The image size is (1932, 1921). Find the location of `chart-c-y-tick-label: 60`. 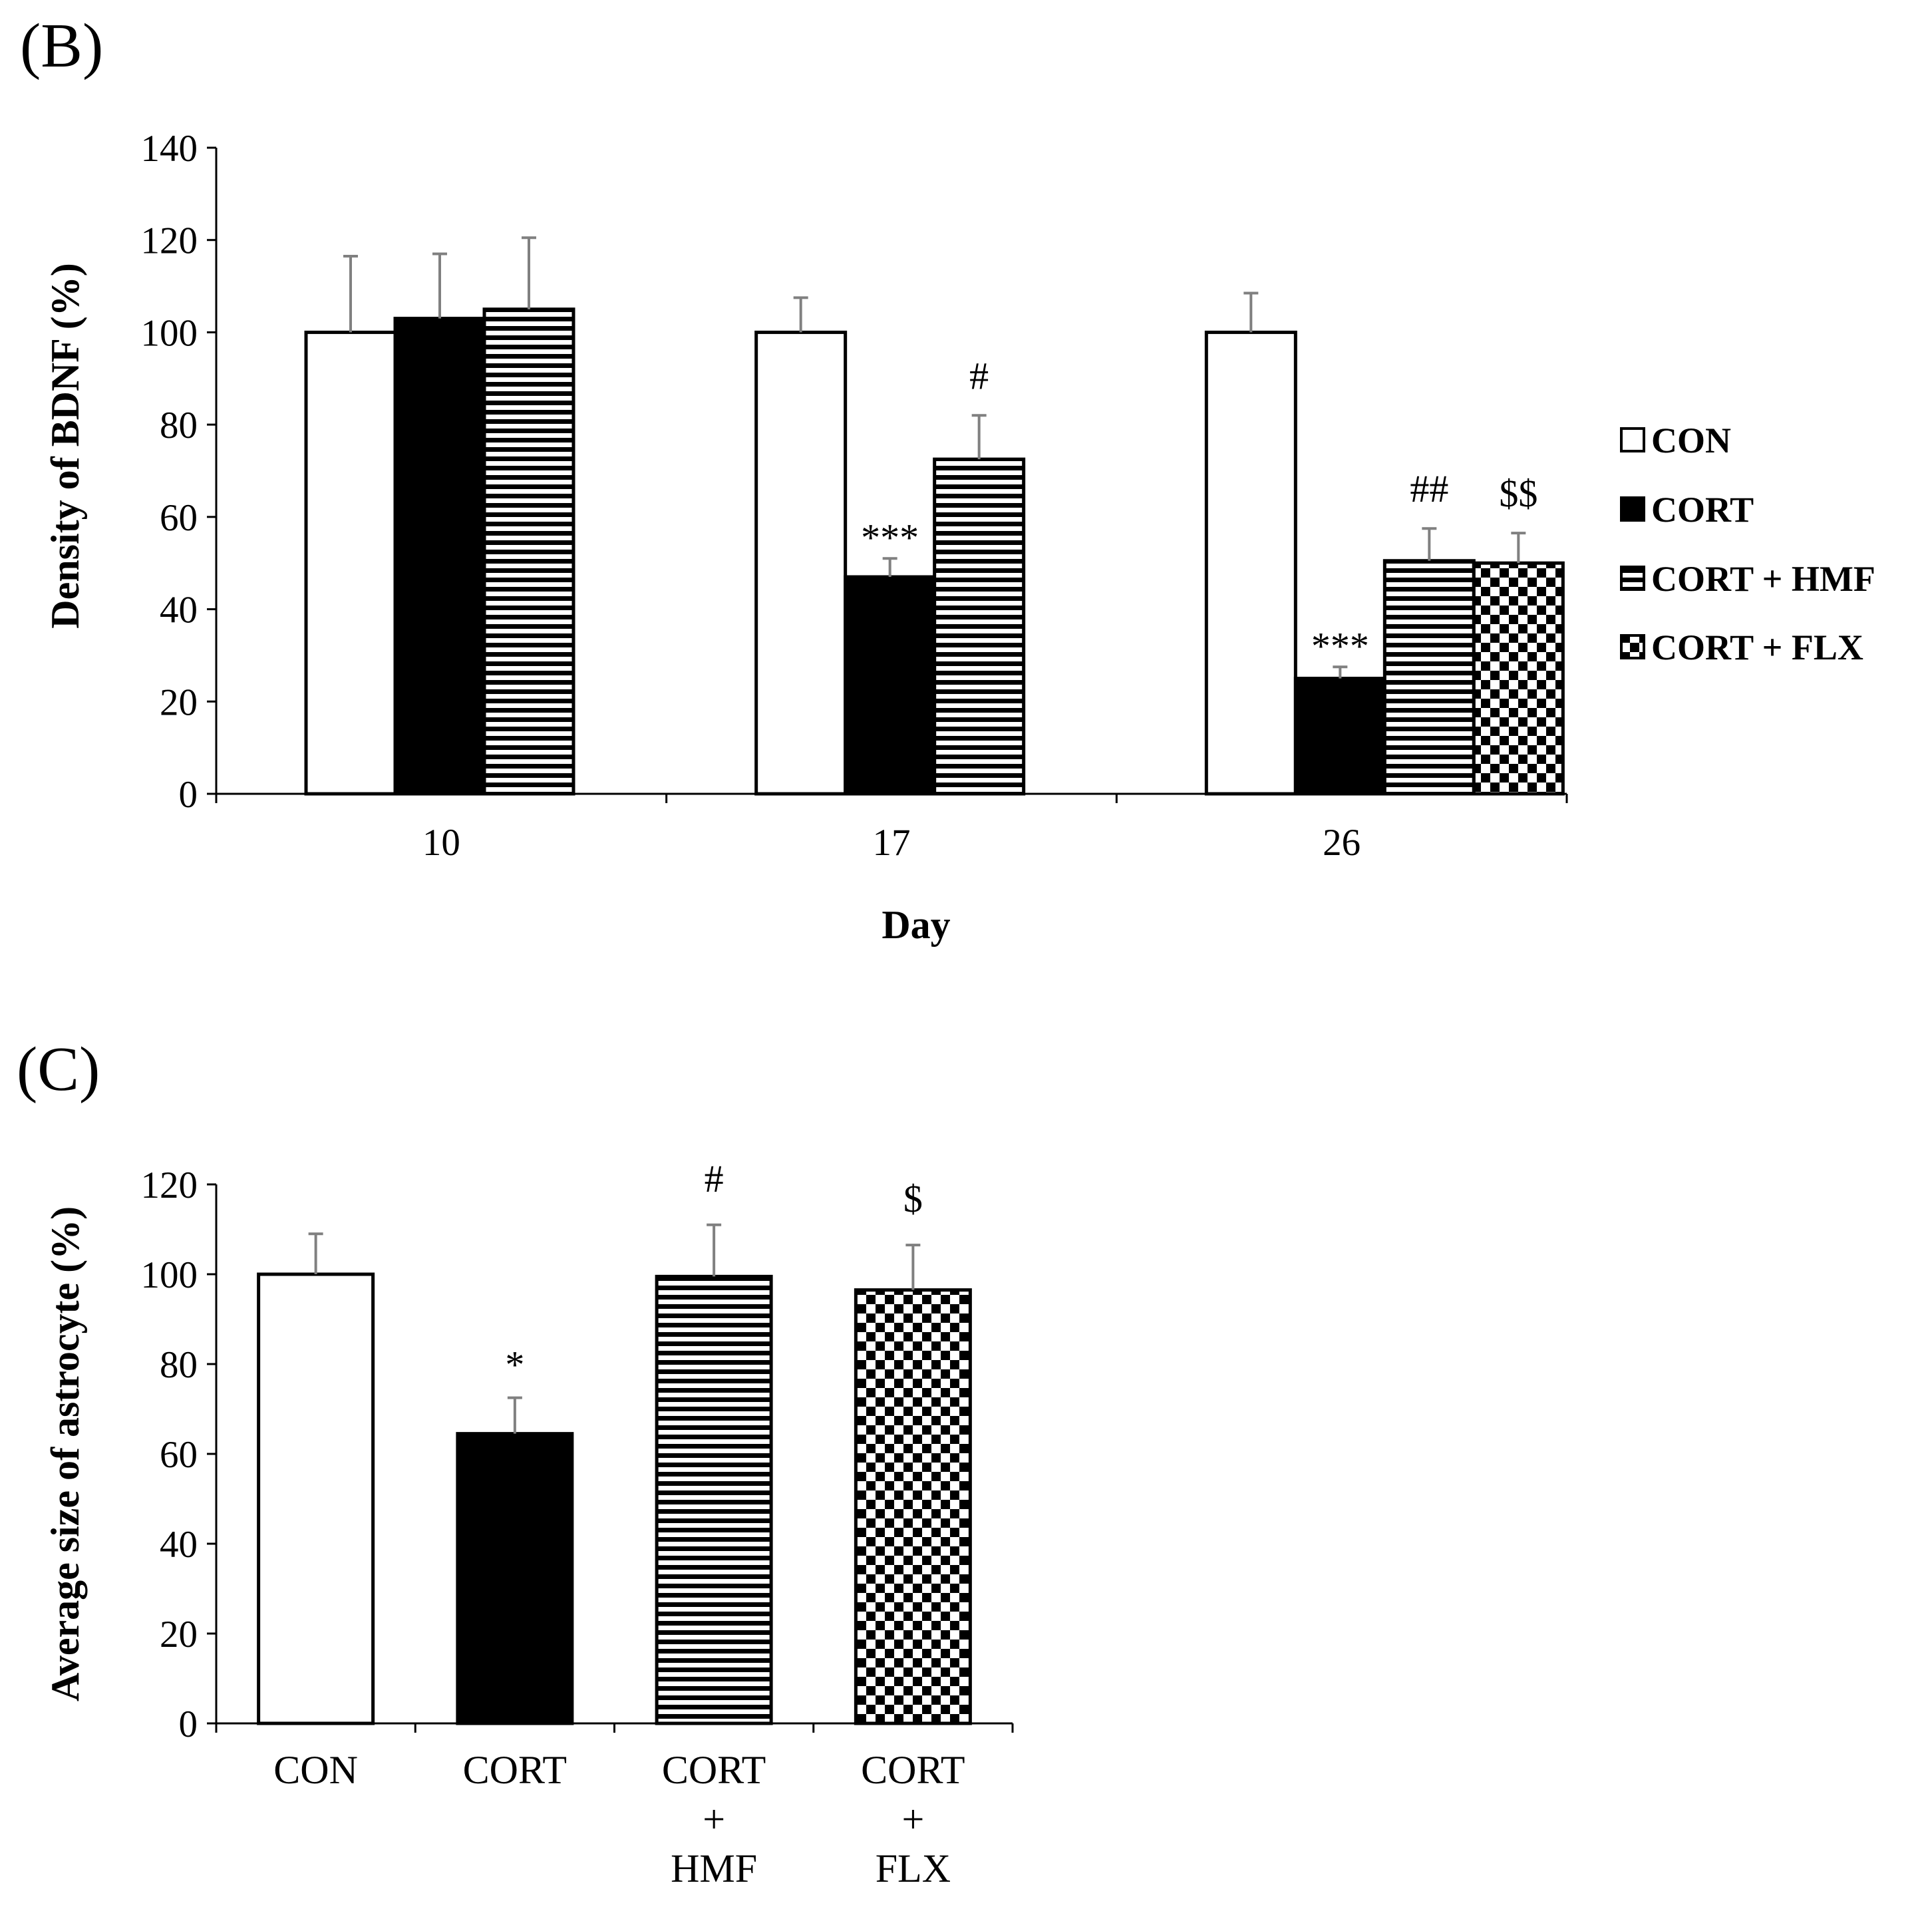

chart-c-y-tick-label: 60 is located at coordinates (179, 1455).